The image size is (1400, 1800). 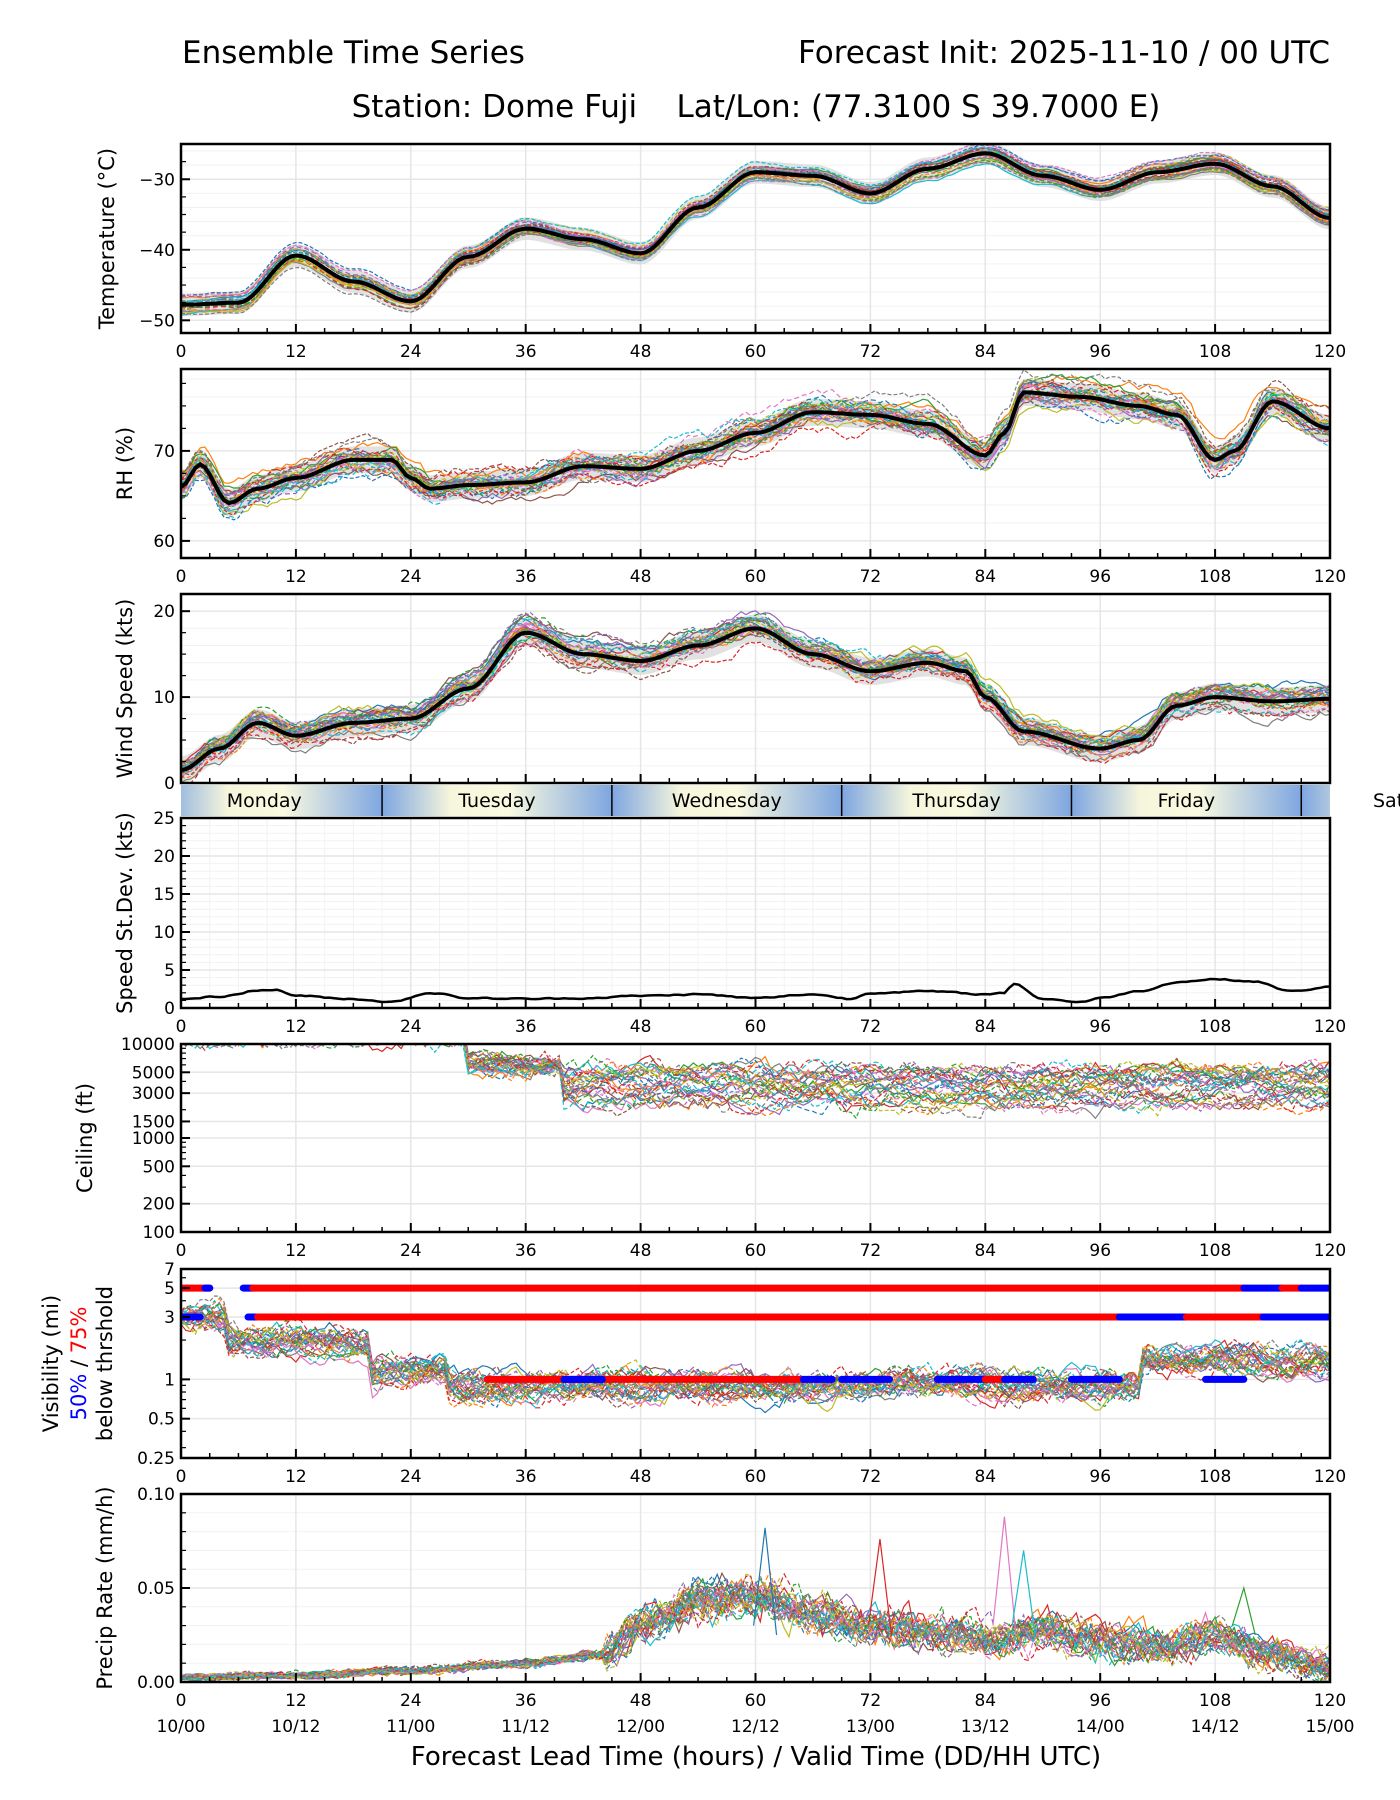 What do you see at coordinates (156, 1495) in the screenshot?
I see `y-tick-label: 0.10` at bounding box center [156, 1495].